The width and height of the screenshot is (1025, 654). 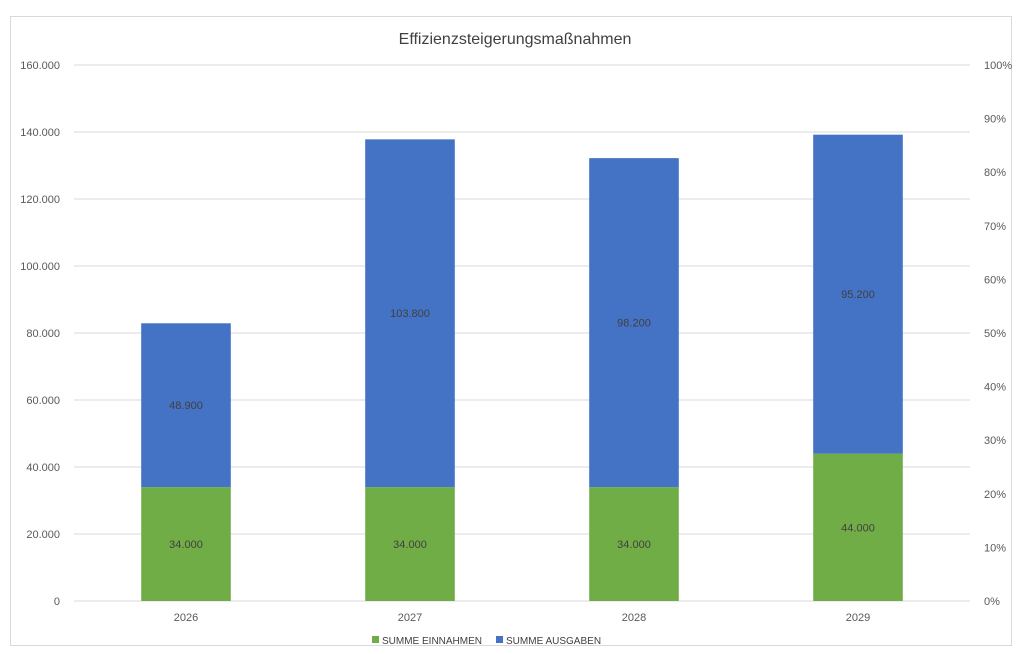 I want to click on y2-tick-label: 60%, so click(x=995, y=280).